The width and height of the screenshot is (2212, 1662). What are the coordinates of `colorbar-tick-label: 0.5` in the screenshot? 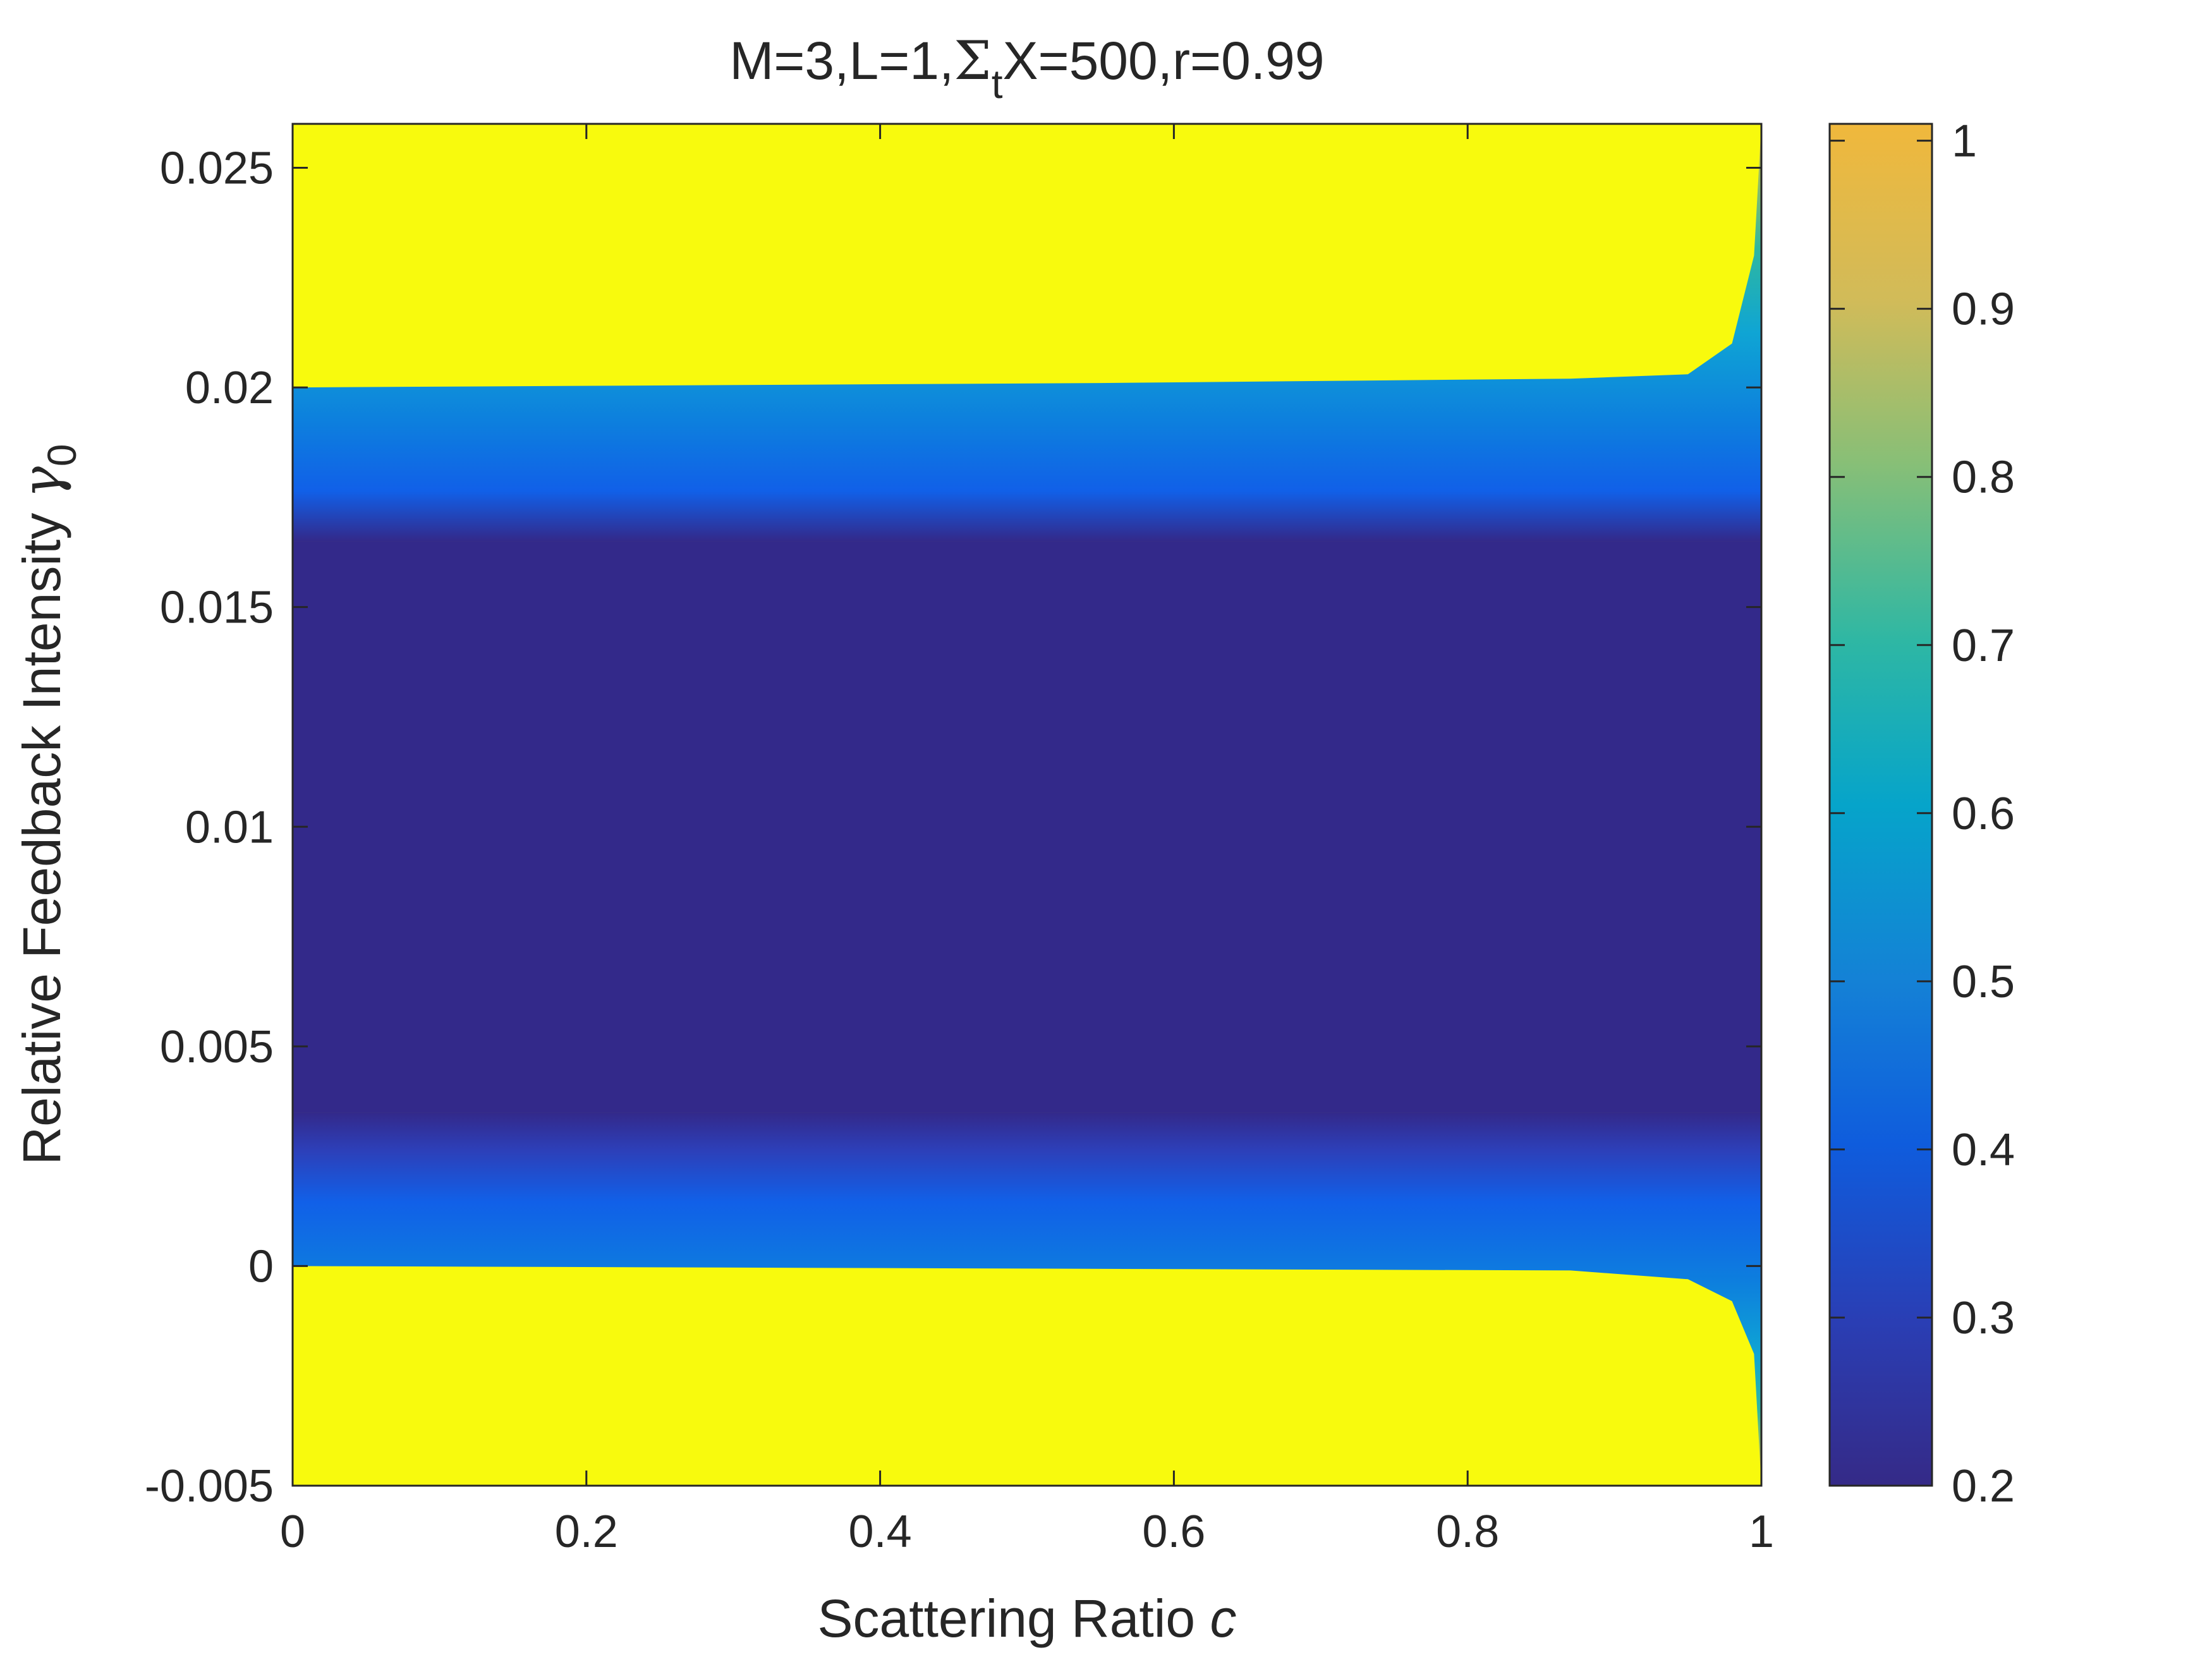 It's located at (1983, 982).